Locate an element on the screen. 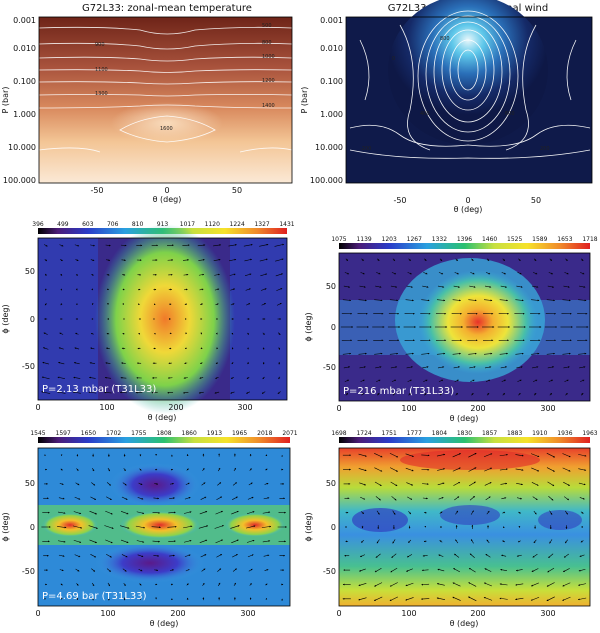 The height and width of the screenshot is (633, 600). panel2-contours is located at coordinates (470, 84).